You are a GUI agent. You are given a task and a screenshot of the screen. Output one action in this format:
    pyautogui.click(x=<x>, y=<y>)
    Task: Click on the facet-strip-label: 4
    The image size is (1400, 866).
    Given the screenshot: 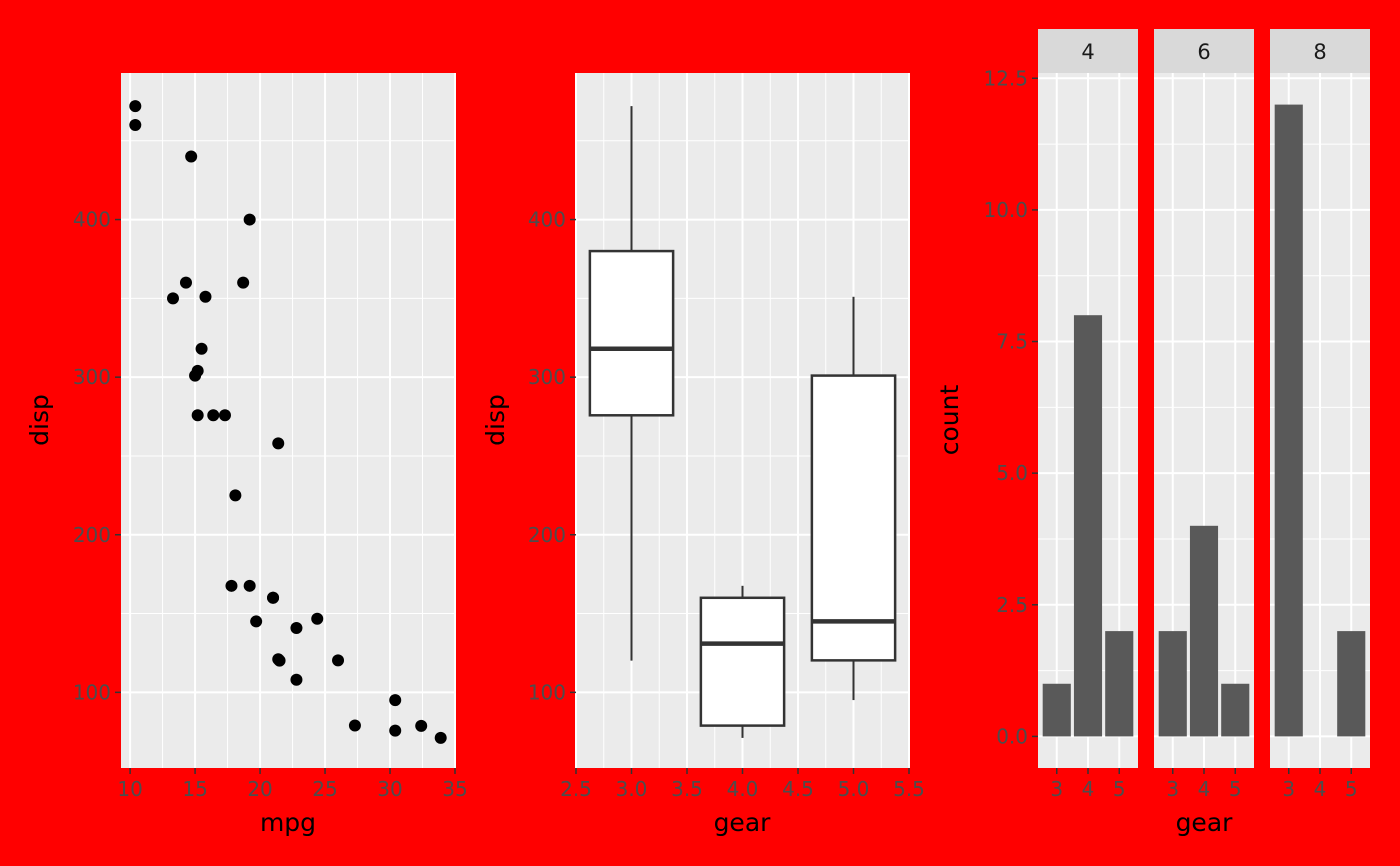 What is the action you would take?
    pyautogui.click(x=1087, y=52)
    